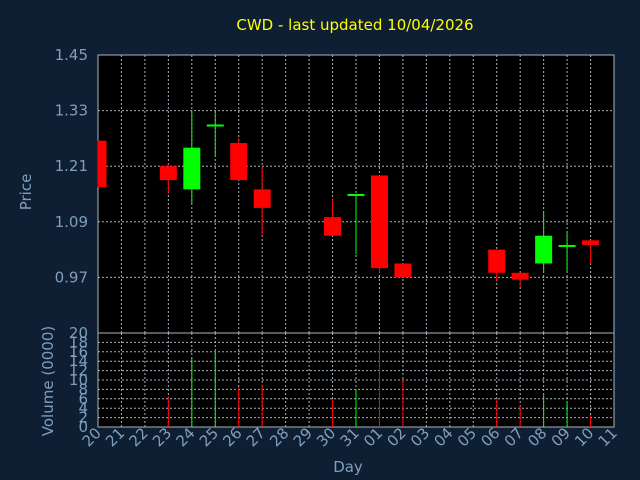 The height and width of the screenshot is (480, 640). What do you see at coordinates (537, 437) in the screenshot?
I see `x-tick-label: 08` at bounding box center [537, 437].